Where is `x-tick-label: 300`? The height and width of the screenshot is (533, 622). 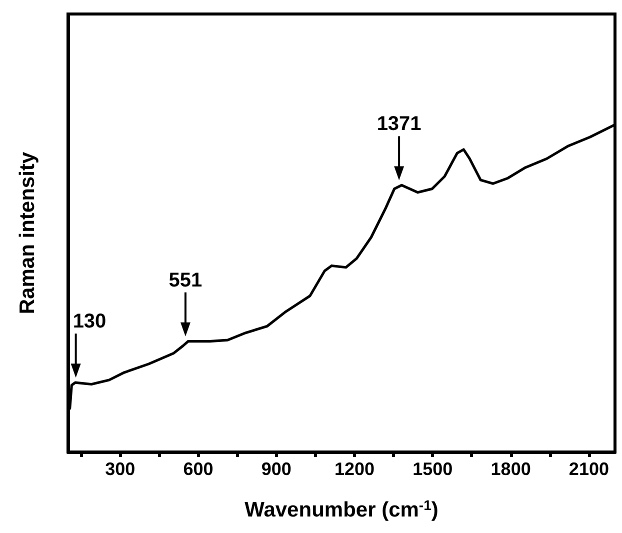 x-tick-label: 300 is located at coordinates (120, 469).